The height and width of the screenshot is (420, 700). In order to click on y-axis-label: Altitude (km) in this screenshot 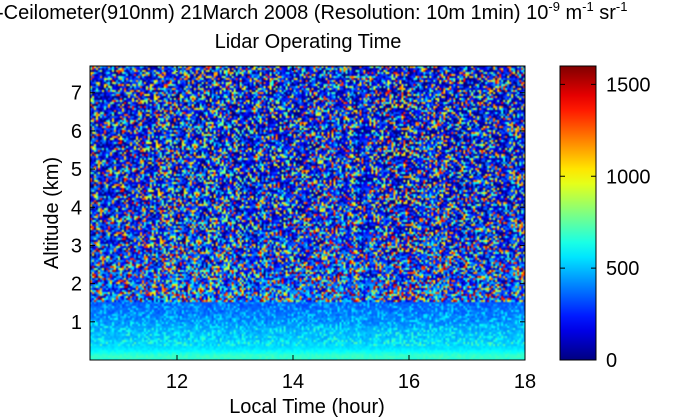, I will do `click(52, 213)`.